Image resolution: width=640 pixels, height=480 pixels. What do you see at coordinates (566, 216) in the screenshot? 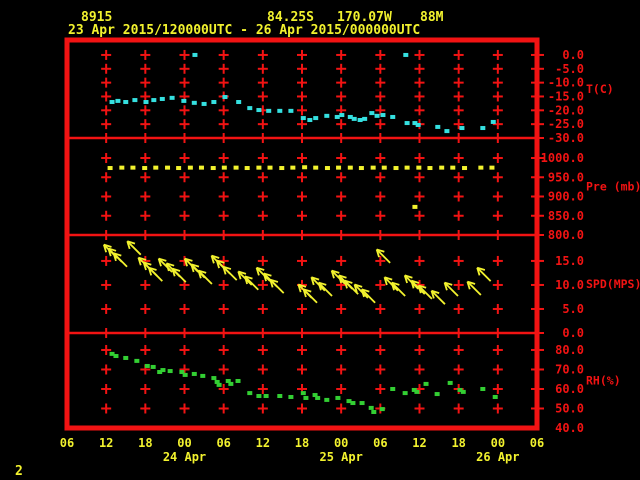
I see `y-tick-label: 850.0` at bounding box center [566, 216].